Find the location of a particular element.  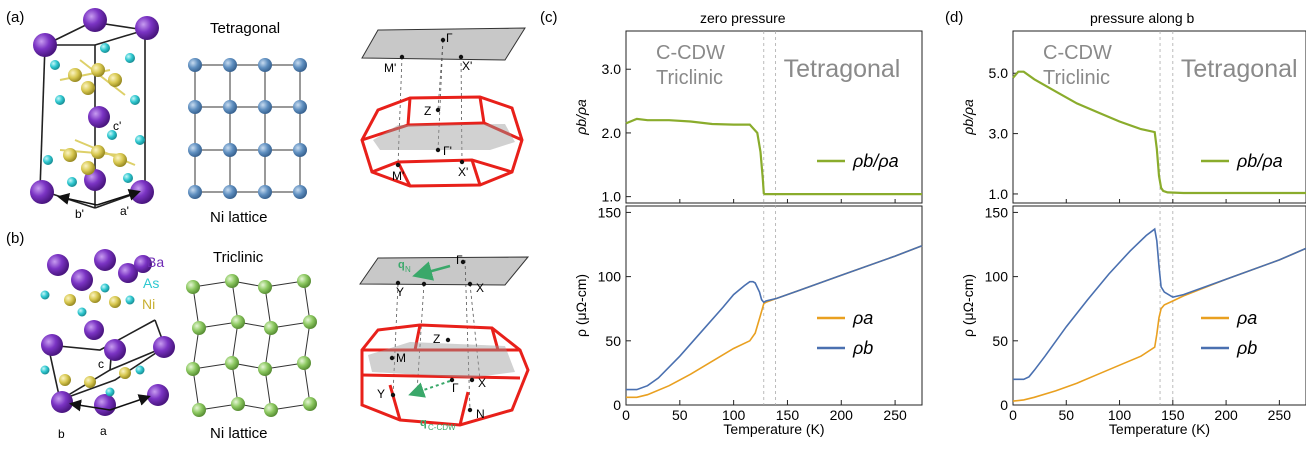

tetragonal-title: Tetragonal is located at coordinates (245, 28).